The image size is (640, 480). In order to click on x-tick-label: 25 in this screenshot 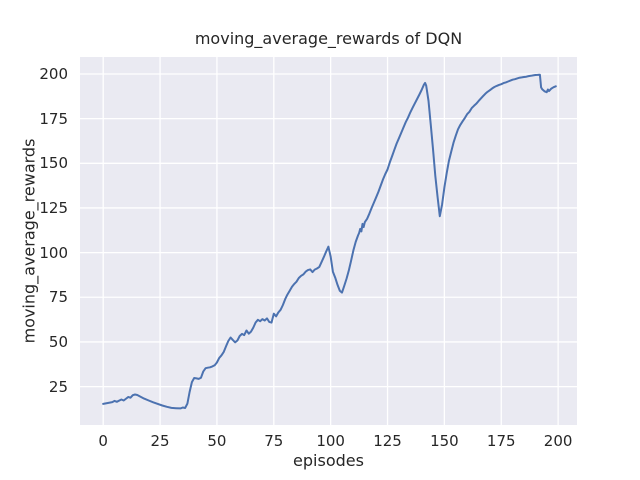, I will do `click(160, 441)`.